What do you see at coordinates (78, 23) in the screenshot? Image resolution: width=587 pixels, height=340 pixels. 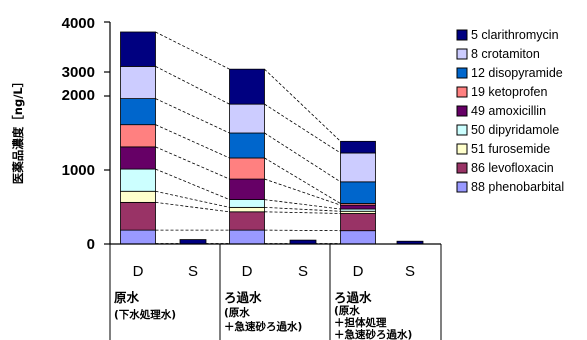 I see `y-tick-label: 4000` at bounding box center [78, 23].